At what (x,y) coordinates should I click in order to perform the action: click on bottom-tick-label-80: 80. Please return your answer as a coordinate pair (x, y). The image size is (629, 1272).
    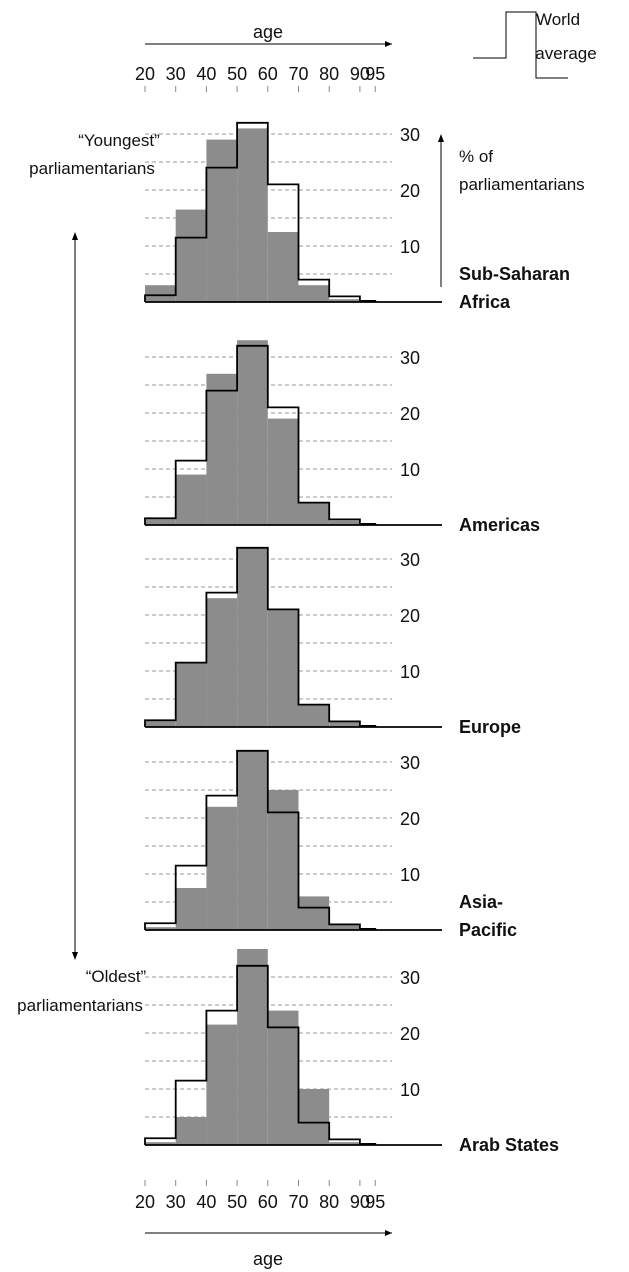
    Looking at the image, I should click on (329, 1202).